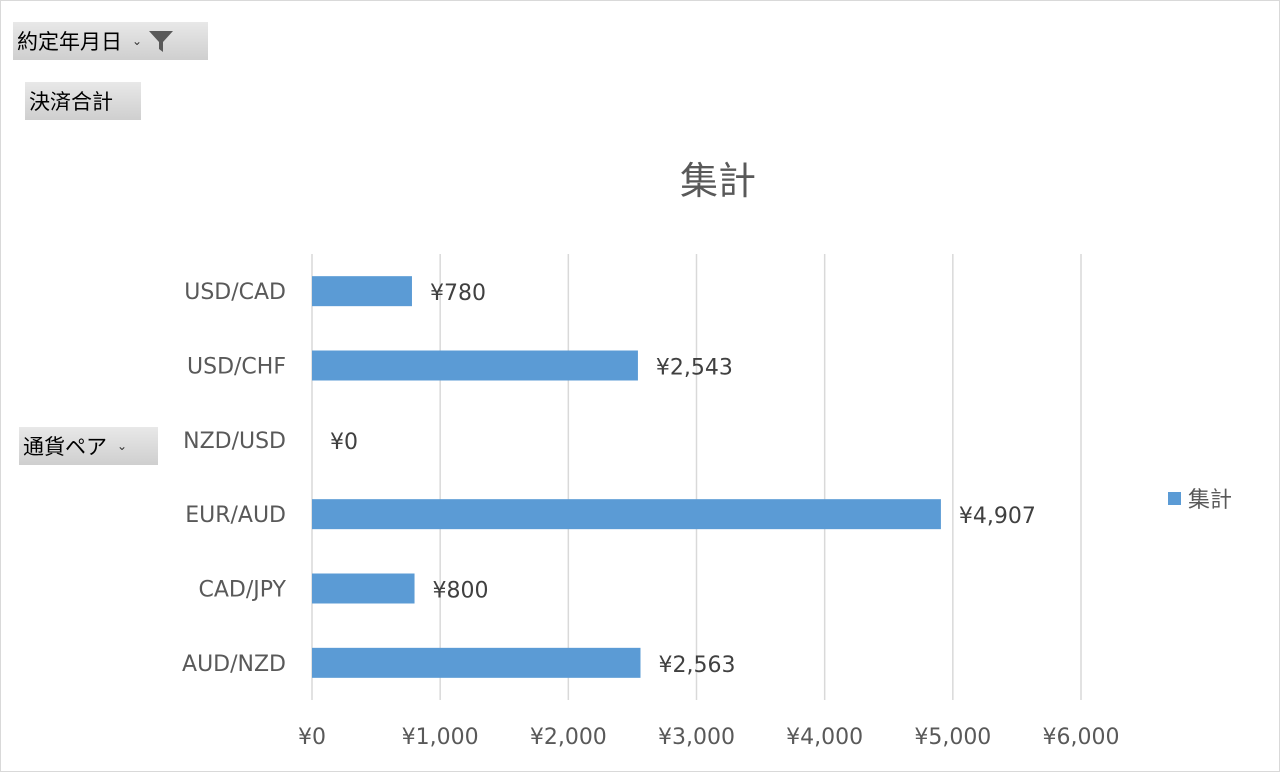 This screenshot has width=1280, height=772. What do you see at coordinates (696, 737) in the screenshot?
I see `x-tick-label: ¥3,000` at bounding box center [696, 737].